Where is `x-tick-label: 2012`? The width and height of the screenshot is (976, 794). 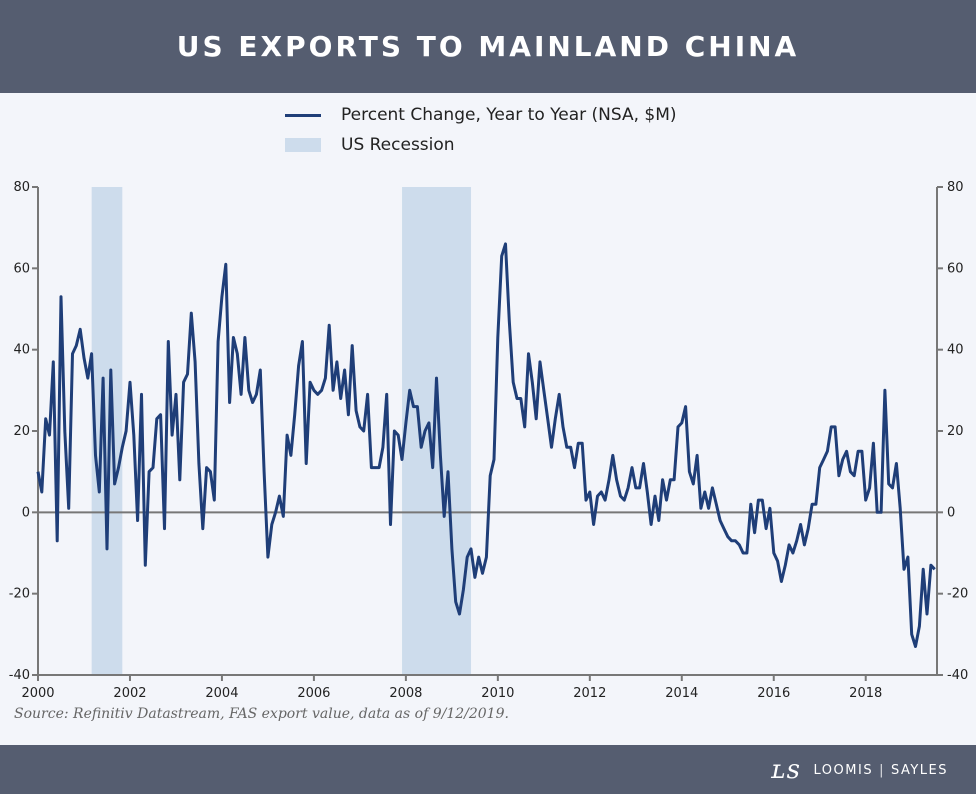 x-tick-label: 2012 is located at coordinates (589, 693).